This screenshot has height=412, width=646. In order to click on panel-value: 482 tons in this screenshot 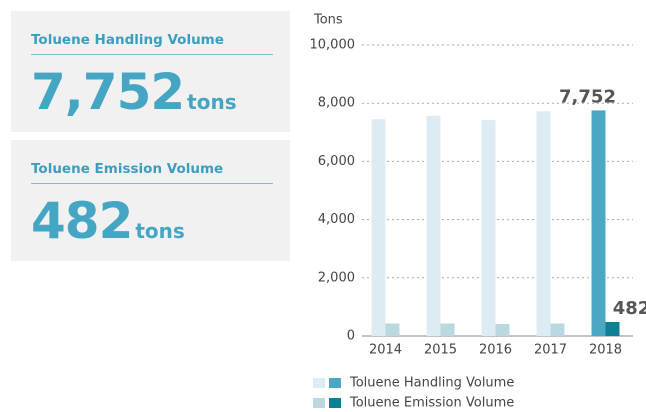, I will do `click(108, 221)`.